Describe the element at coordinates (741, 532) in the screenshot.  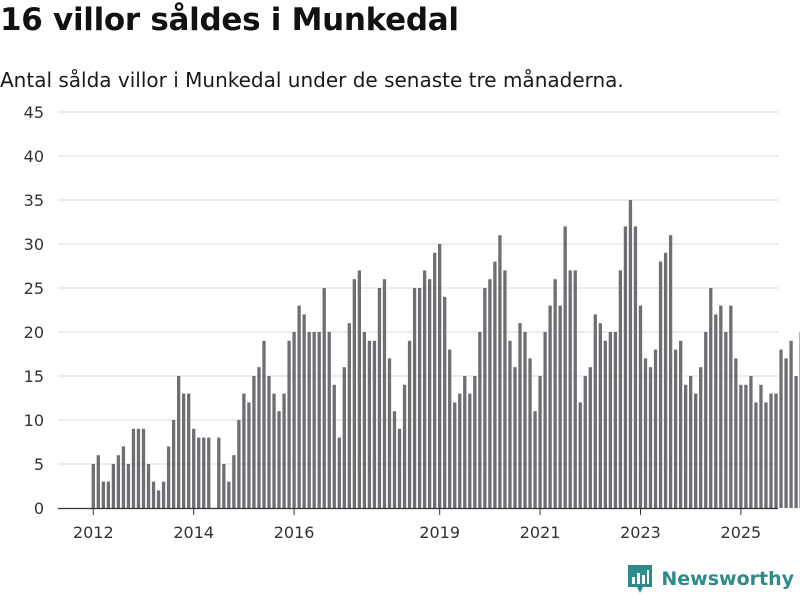
I see `x-tick-label: 2025` at that location.